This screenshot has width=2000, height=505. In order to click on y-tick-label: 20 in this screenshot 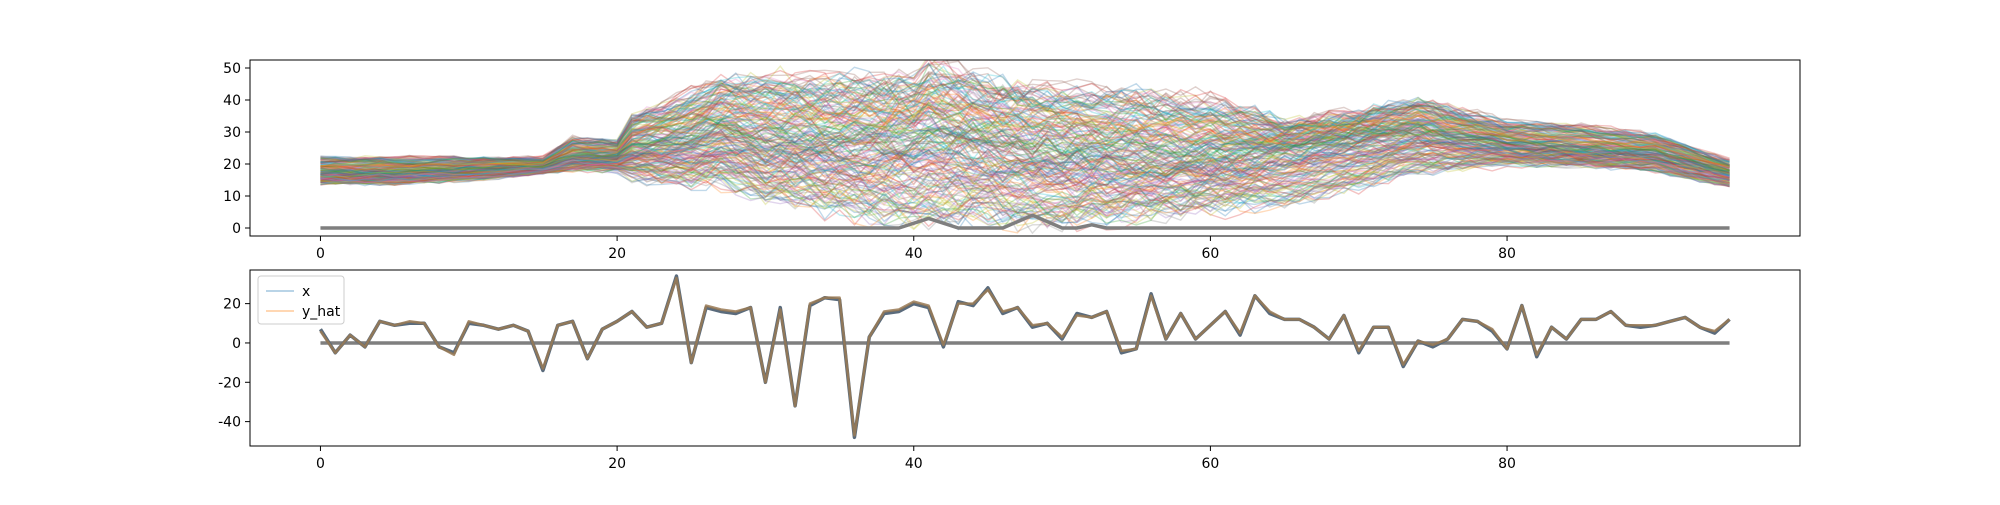, I will do `click(232, 165)`.